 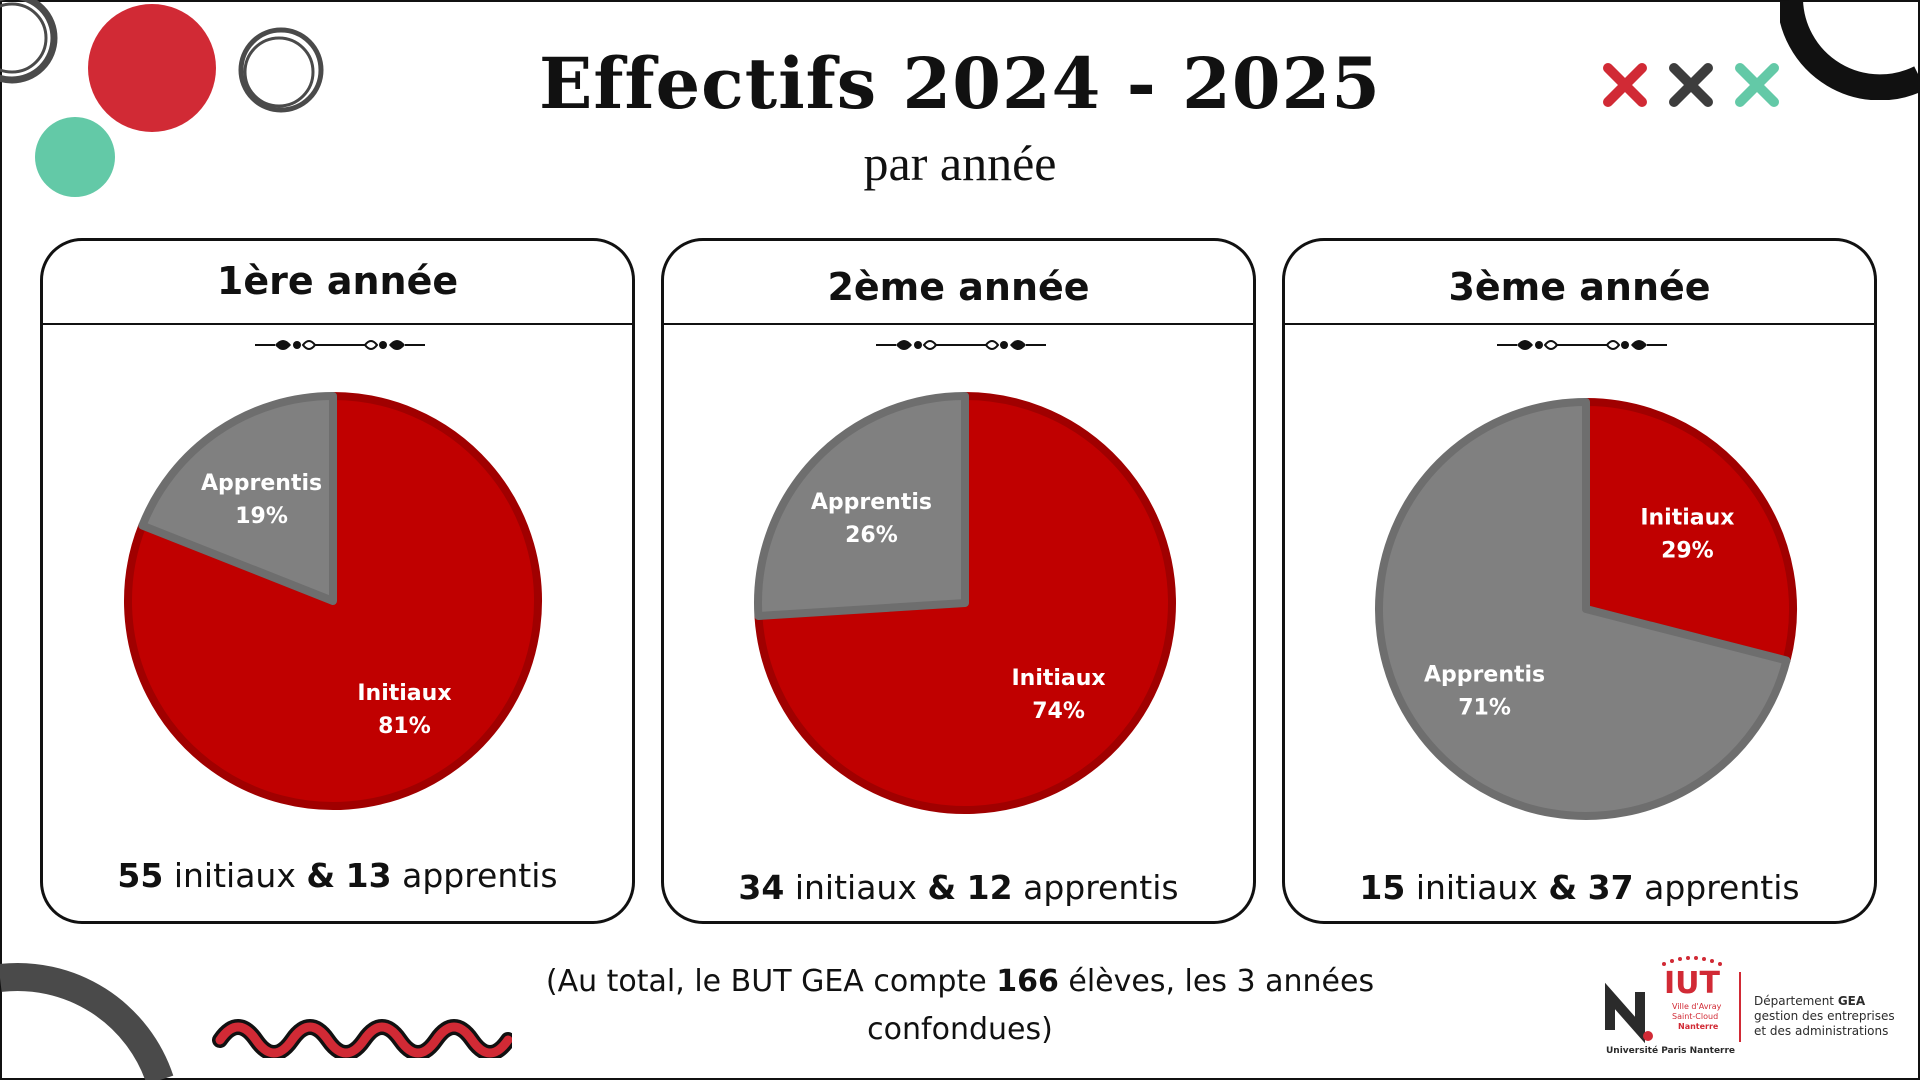 I want to click on university-logo, so click(x=1673, y=1000).